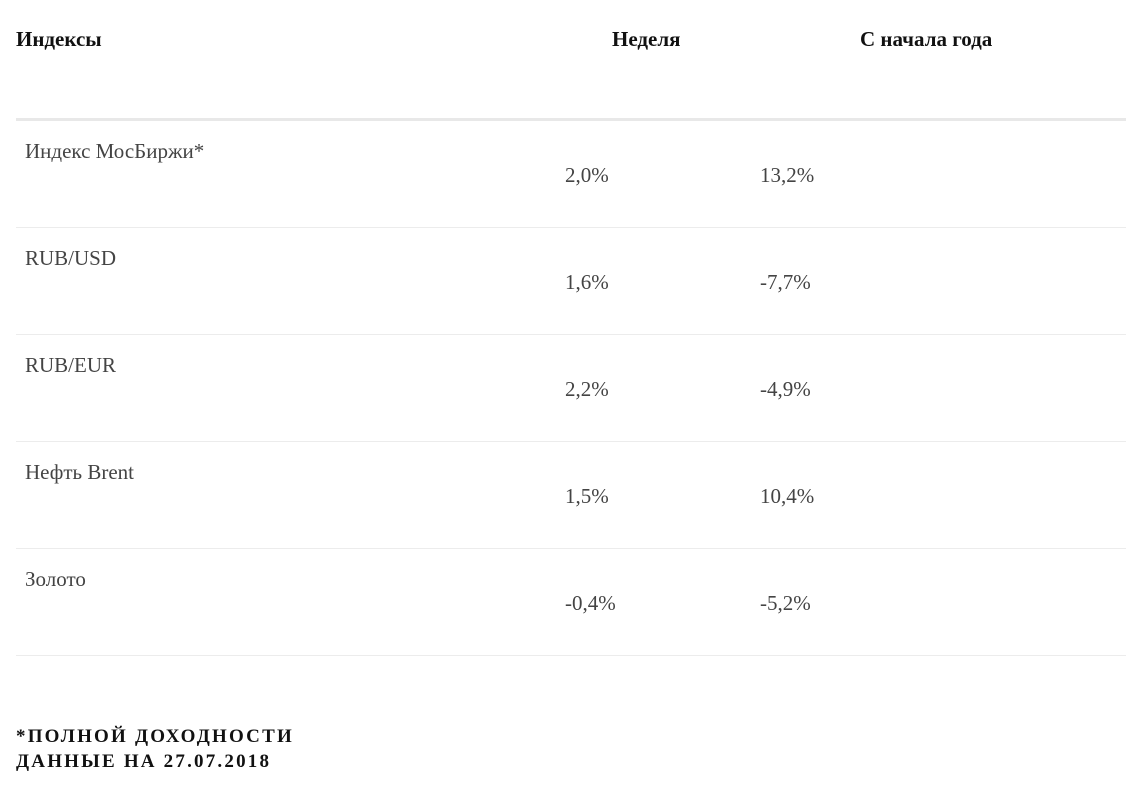  I want to click on row-label: Золото, so click(55, 579).